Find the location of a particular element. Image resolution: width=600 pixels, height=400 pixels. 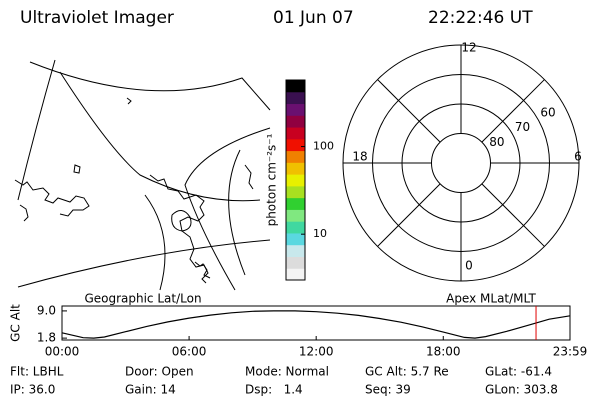

mlt-label: 18 is located at coordinates (359, 157).